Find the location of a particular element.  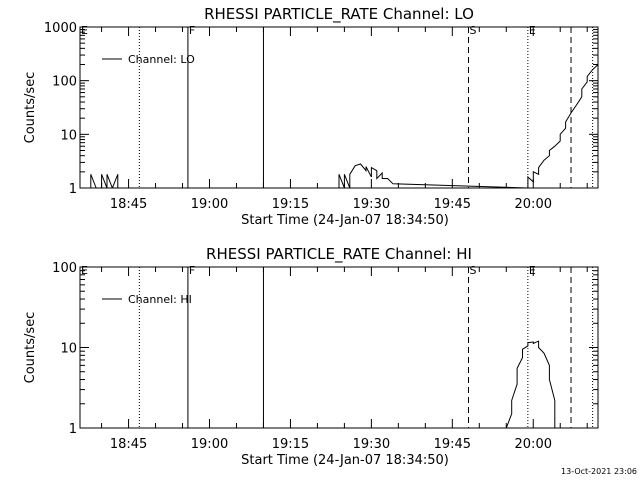

generation-timestamp: 13-Oct-2021 23:06 is located at coordinates (599, 471).